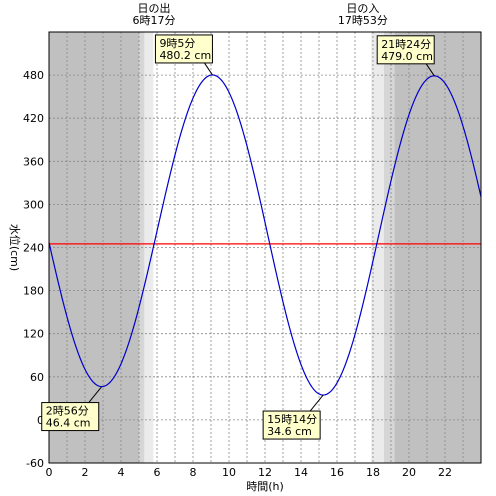 Image resolution: width=496 pixels, height=496 pixels. I want to click on x-tick-label: 2, so click(85, 472).